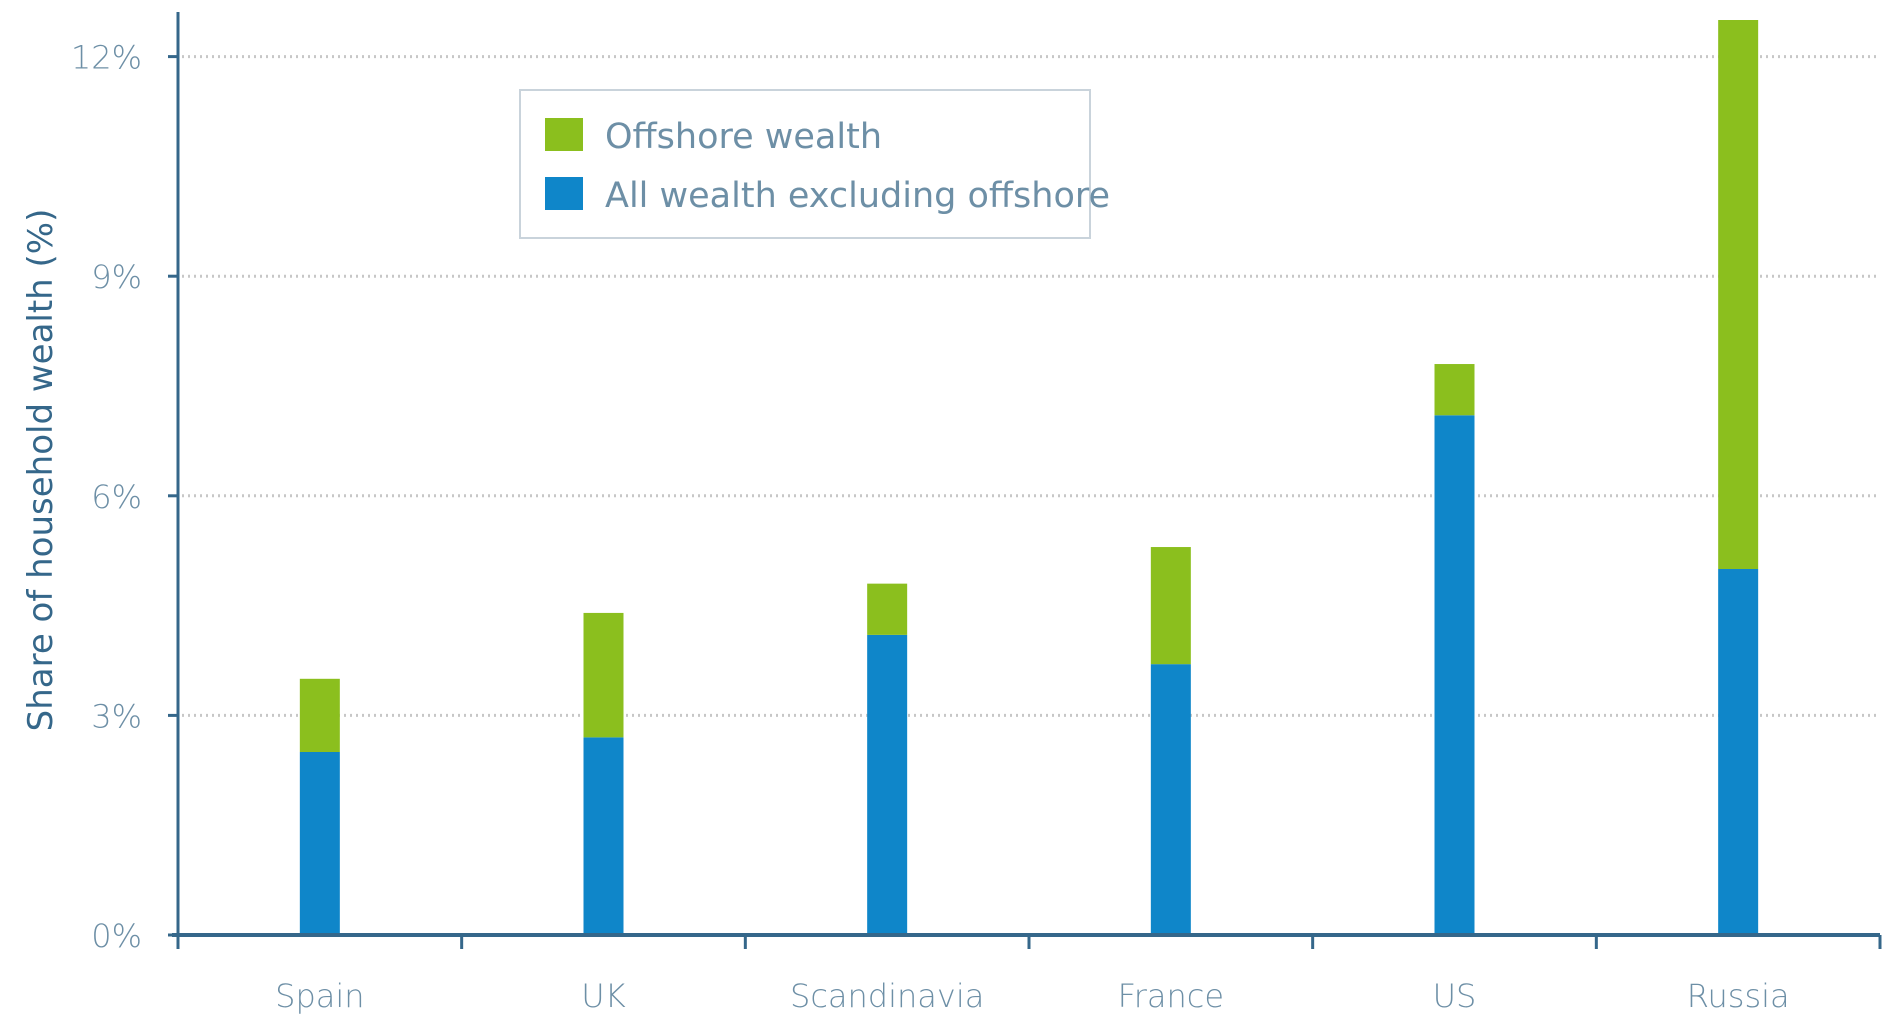 Image resolution: width=1885 pixels, height=1015 pixels. What do you see at coordinates (564, 134) in the screenshot?
I see `legend-swatch-offshore` at bounding box center [564, 134].